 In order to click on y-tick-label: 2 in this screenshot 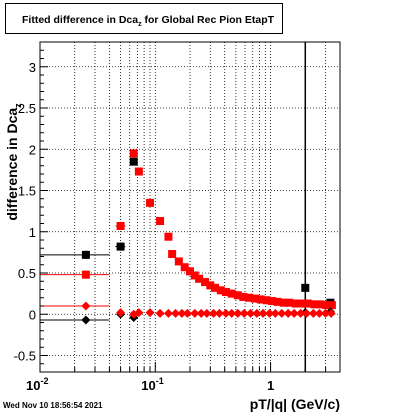, I will do `click(32, 149)`.